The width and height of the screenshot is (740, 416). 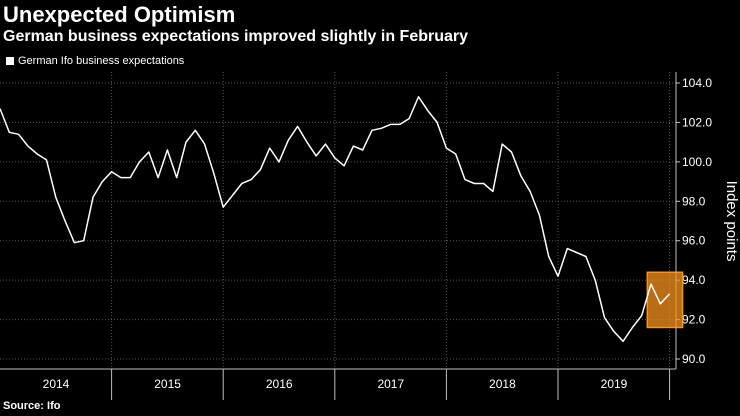 What do you see at coordinates (694, 241) in the screenshot?
I see `y-tick-label: 96.0` at bounding box center [694, 241].